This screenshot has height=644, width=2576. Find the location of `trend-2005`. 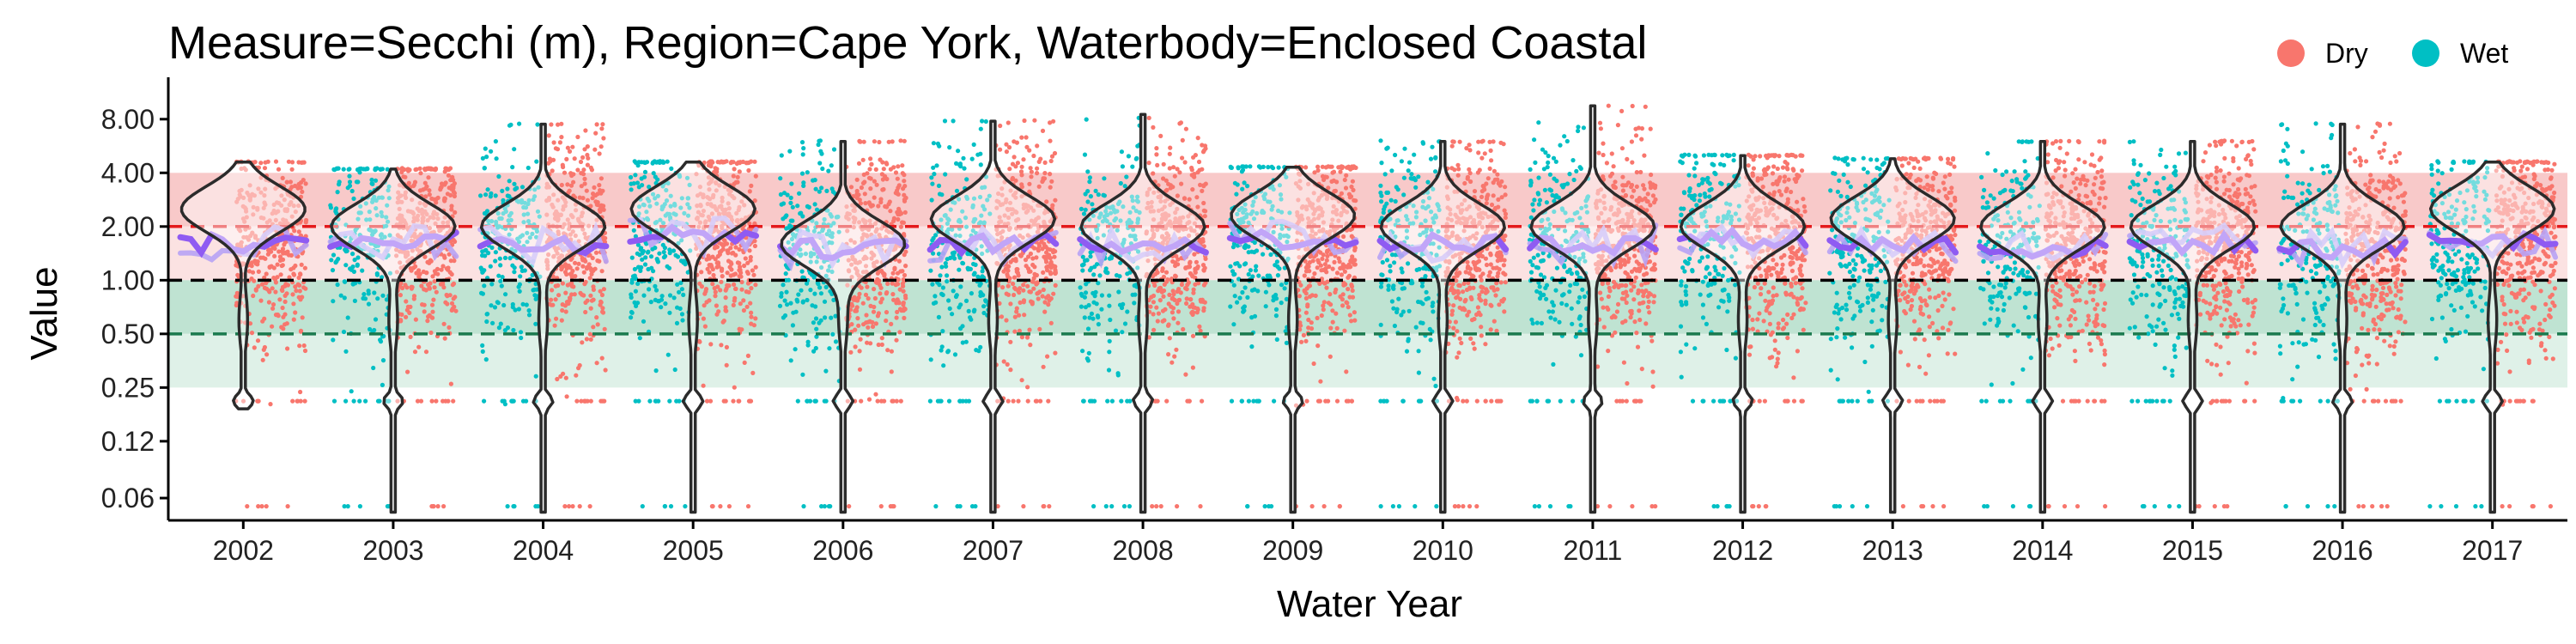

trend-2005 is located at coordinates (693, 234).